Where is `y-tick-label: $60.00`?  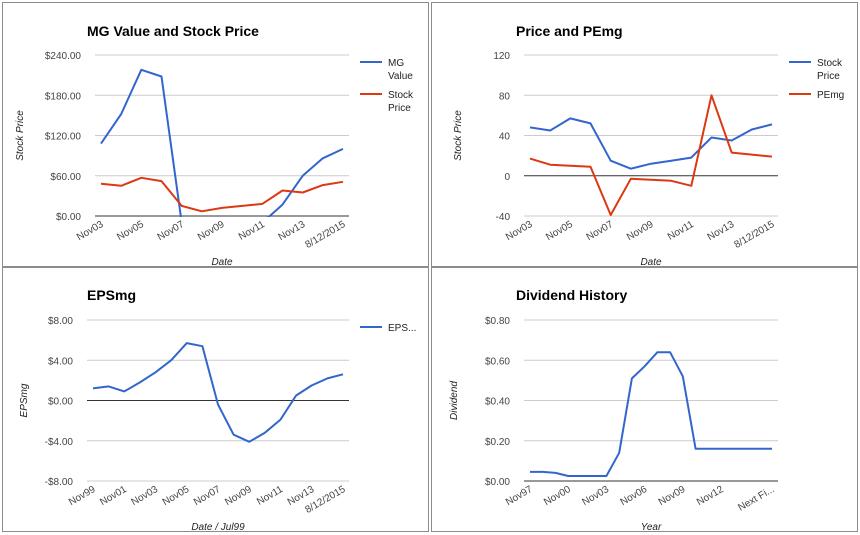
y-tick-label: $60.00 is located at coordinates (65, 177).